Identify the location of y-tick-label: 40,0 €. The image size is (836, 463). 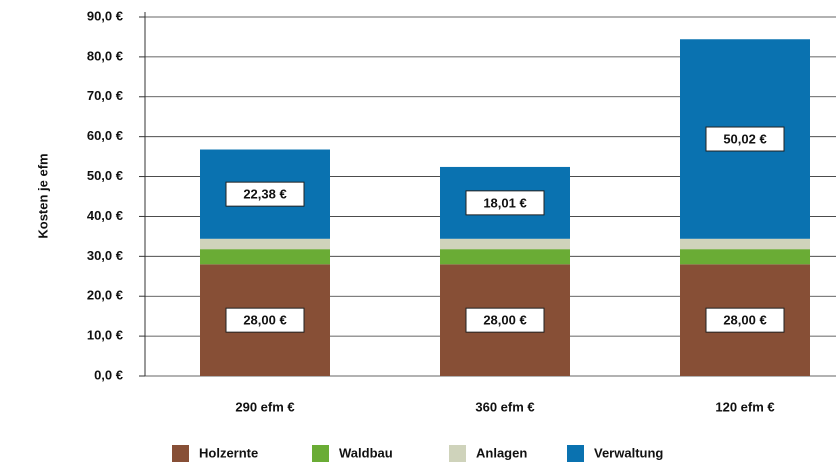
(105, 215).